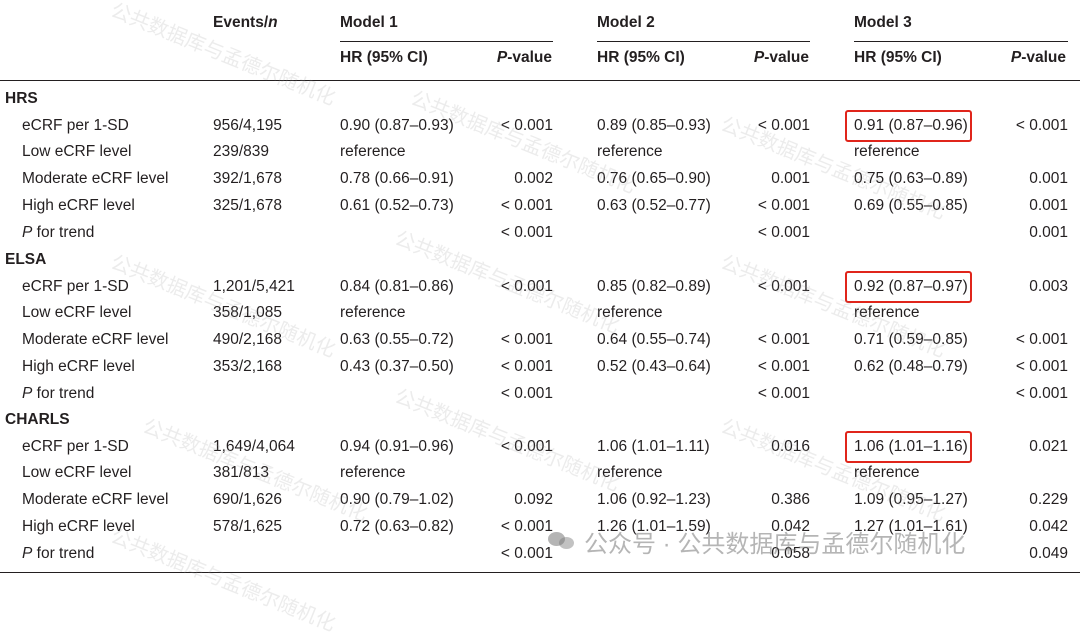 This screenshot has width=1080, height=637. What do you see at coordinates (911, 178) in the screenshot?
I see `model-3-hr: 0.75 (0.63–0.89)` at bounding box center [911, 178].